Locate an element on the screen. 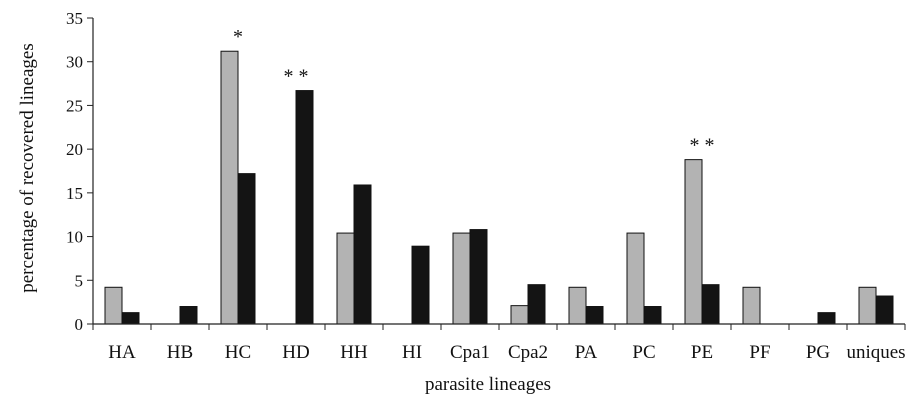 This screenshot has width=909, height=397. y-tick-label: 30 is located at coordinates (74, 62).